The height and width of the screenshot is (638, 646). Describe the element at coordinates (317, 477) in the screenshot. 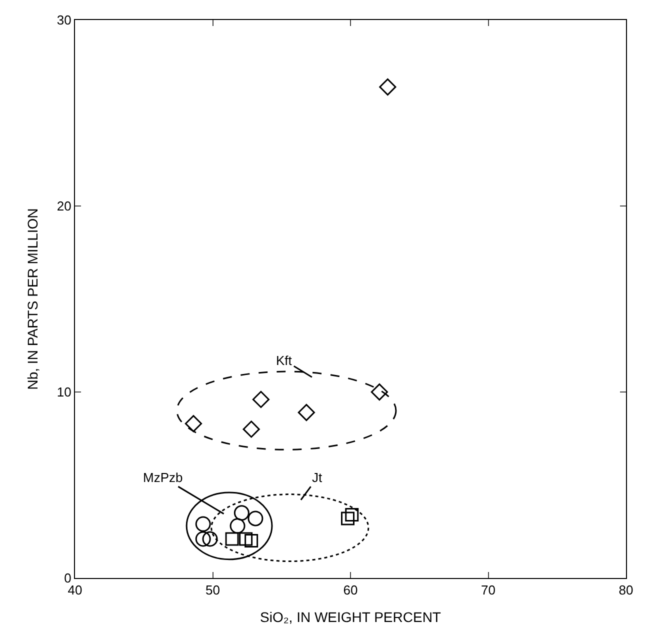

I see `annotation: Jt` at that location.